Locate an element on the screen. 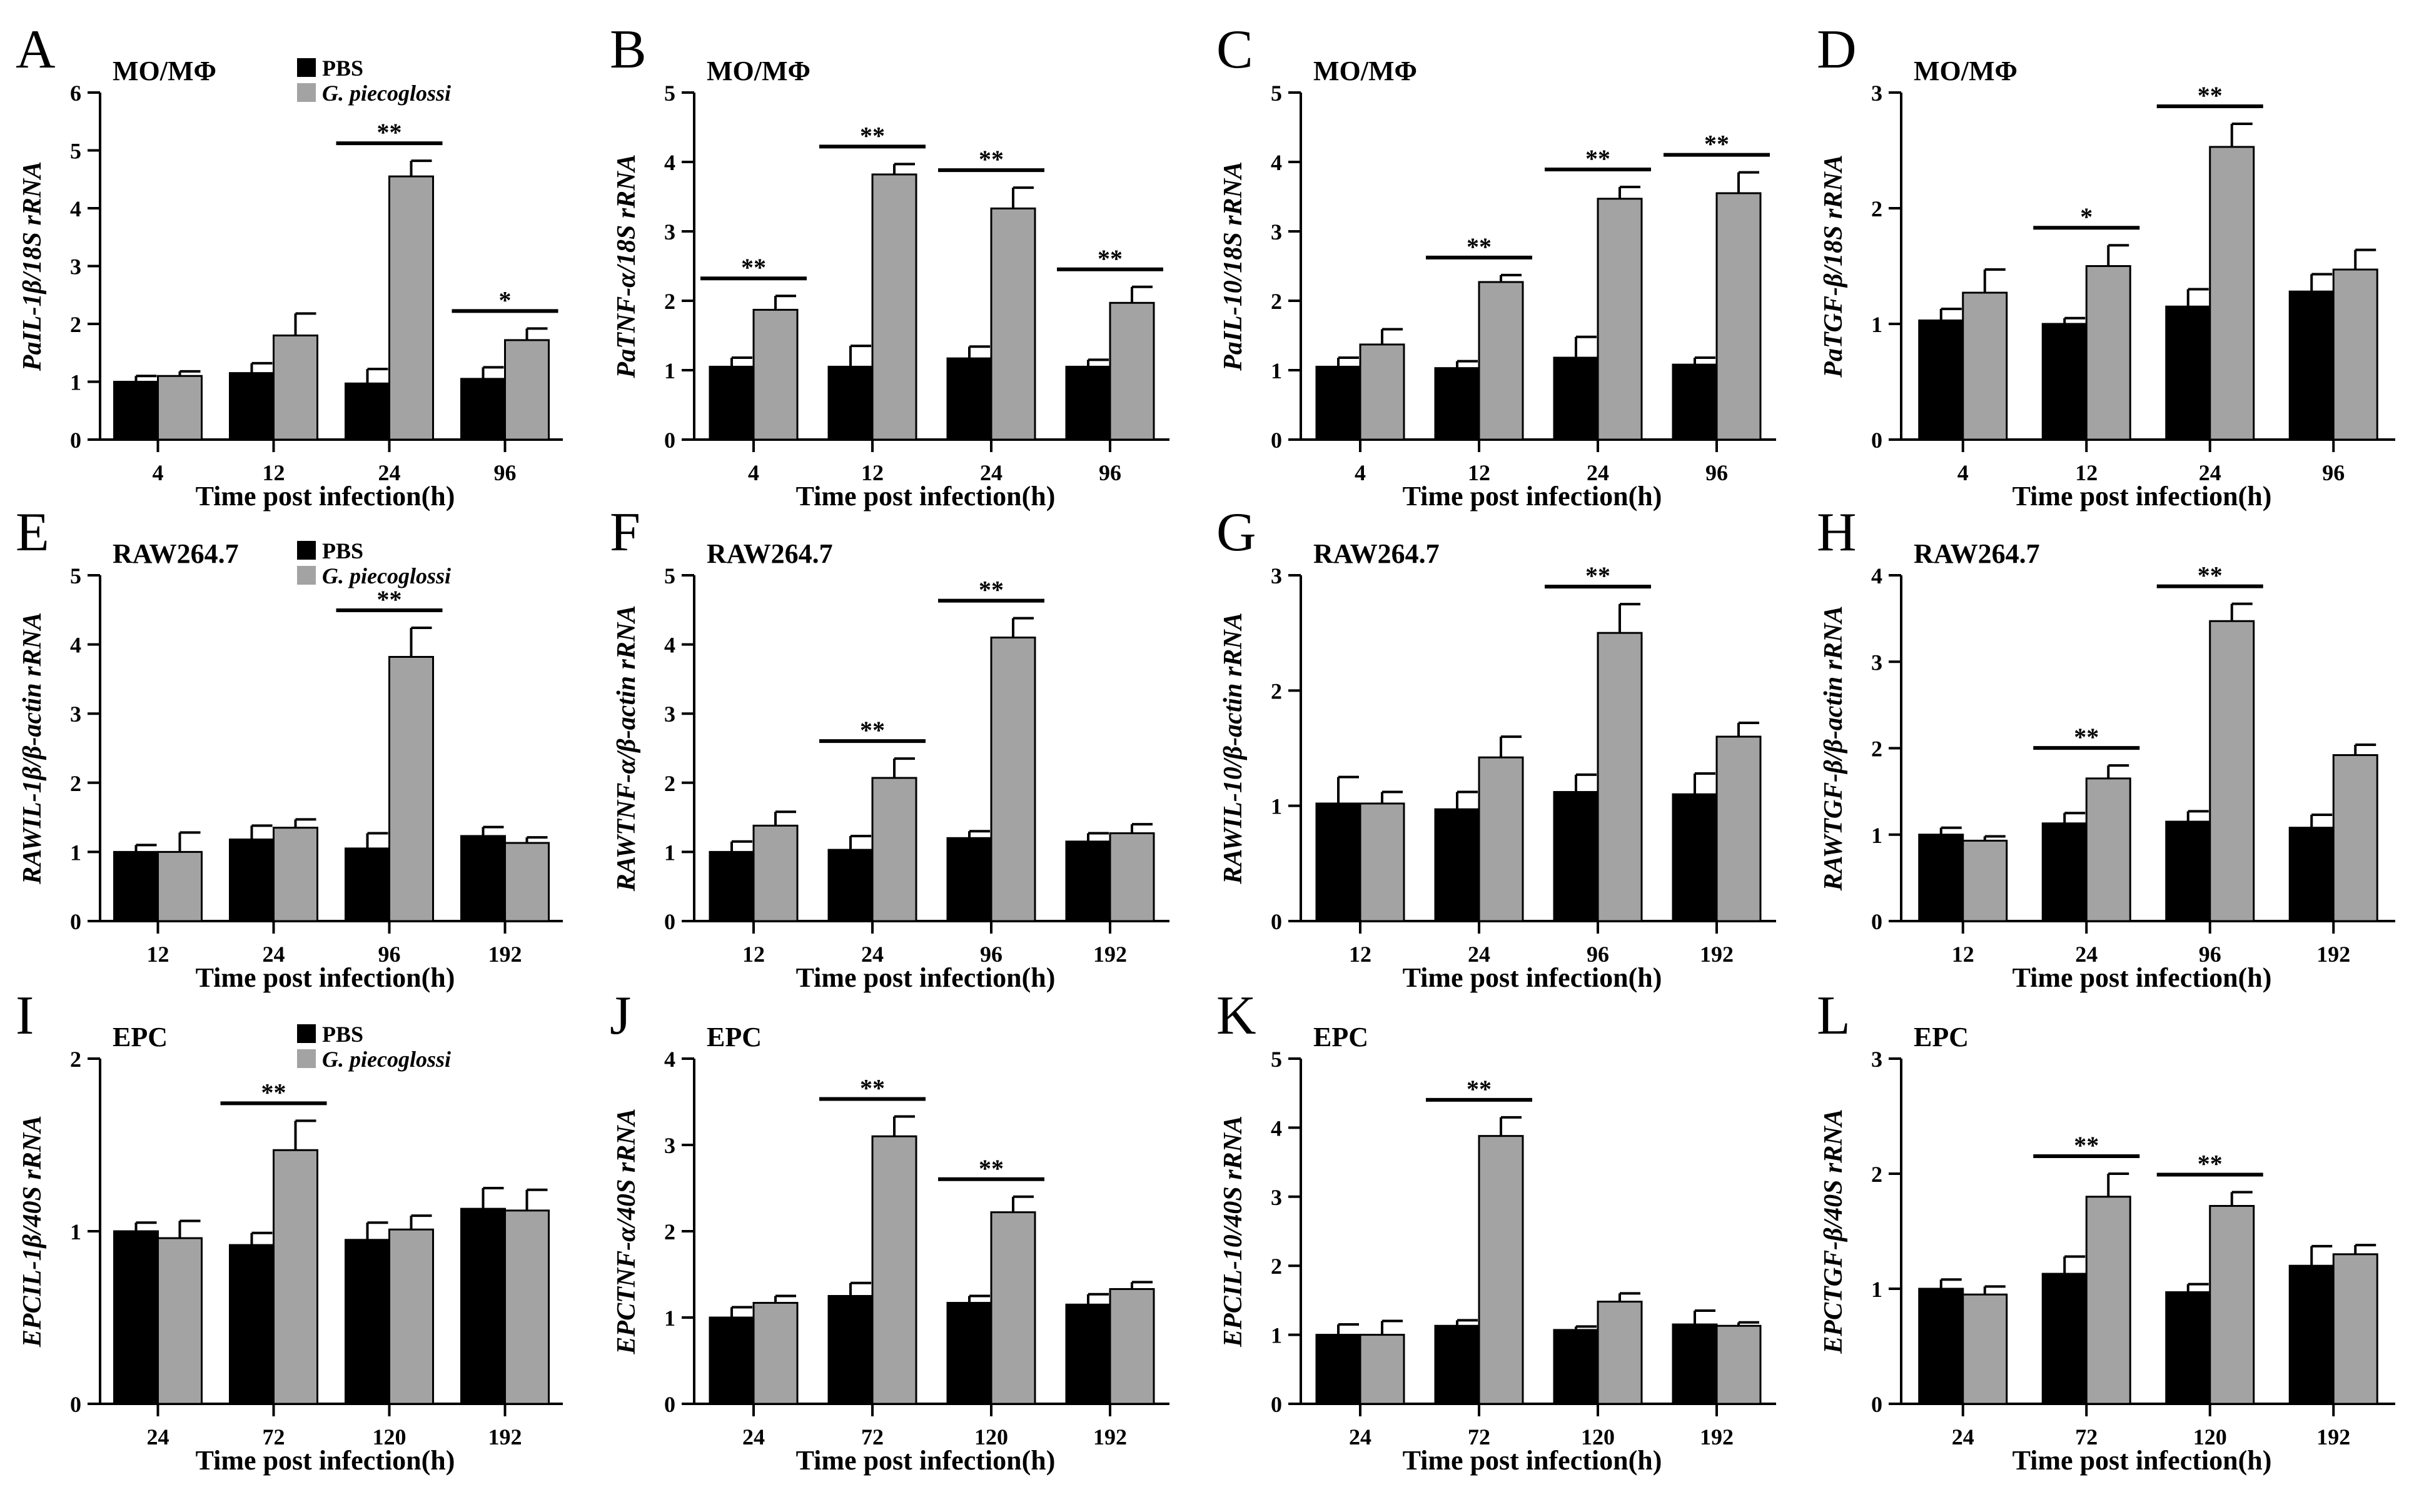 This screenshot has height=1512, width=2429. panel-title: MO/MΦ is located at coordinates (759, 71).